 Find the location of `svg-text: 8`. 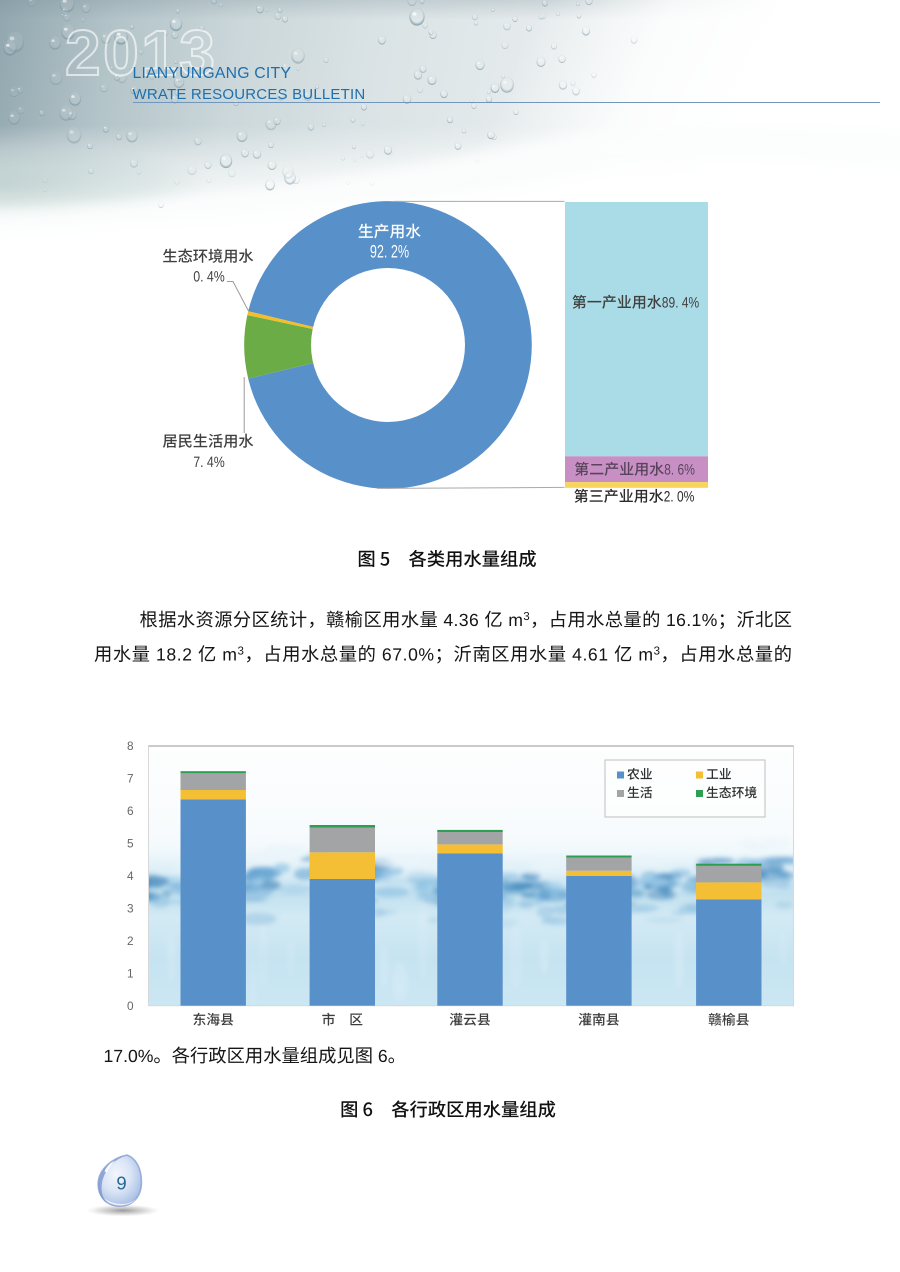

svg-text: 8 is located at coordinates (130, 746).